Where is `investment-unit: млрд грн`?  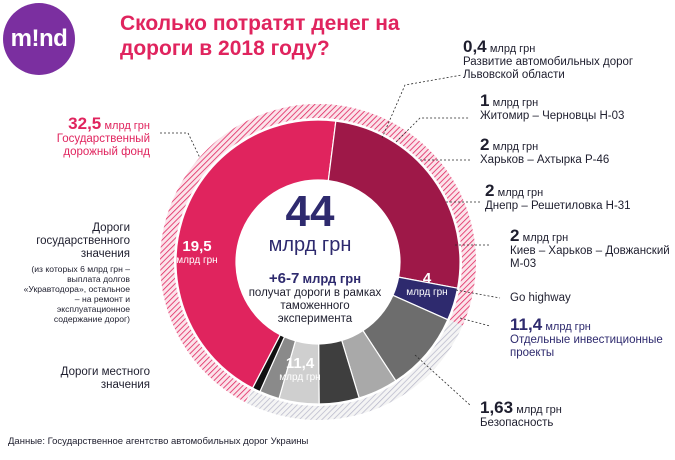
investment-unit: млрд грн is located at coordinates (568, 327).